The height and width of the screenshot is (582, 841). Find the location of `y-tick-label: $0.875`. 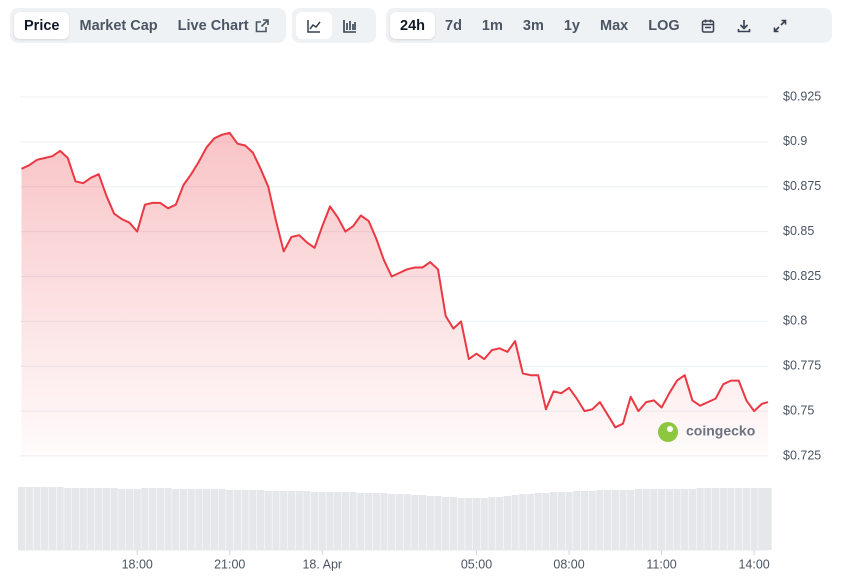

y-tick-label: $0.875 is located at coordinates (802, 186).